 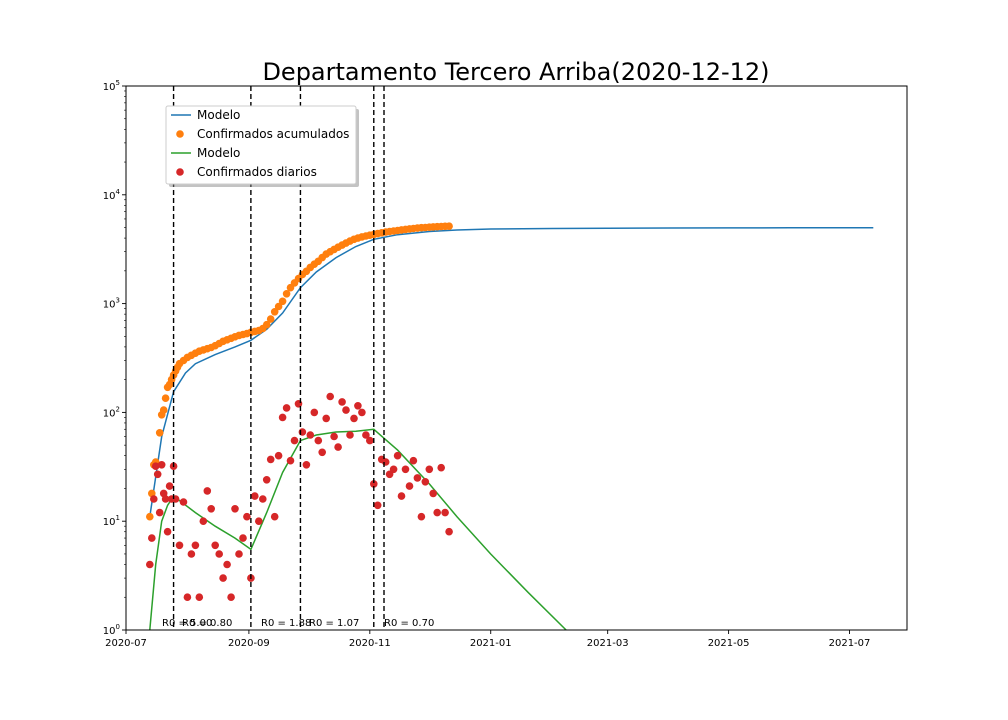 I want to click on legend-box, so click(x=261, y=145).